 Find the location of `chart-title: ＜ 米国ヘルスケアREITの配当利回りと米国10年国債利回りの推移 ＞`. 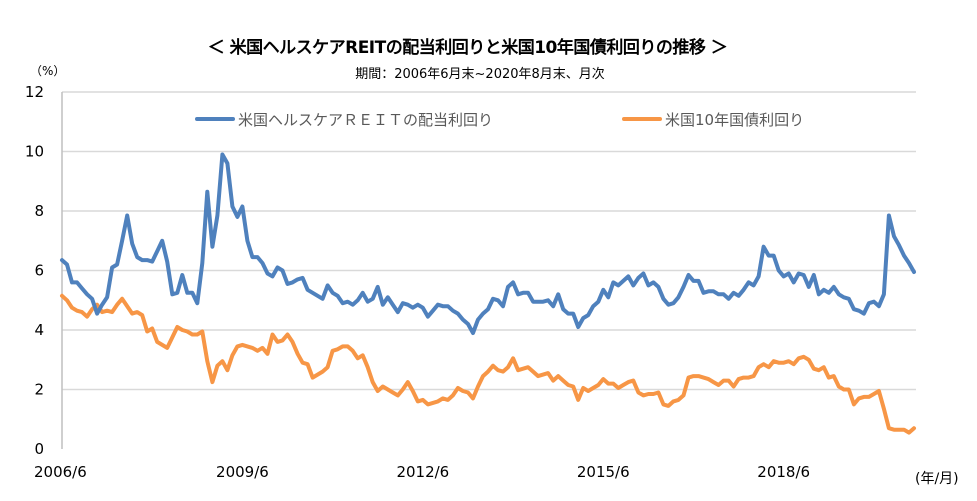

chart-title: ＜ 米国ヘルスケアREITの配当利回りと米国10年国債利回りの推移 ＞ is located at coordinates (467, 48).